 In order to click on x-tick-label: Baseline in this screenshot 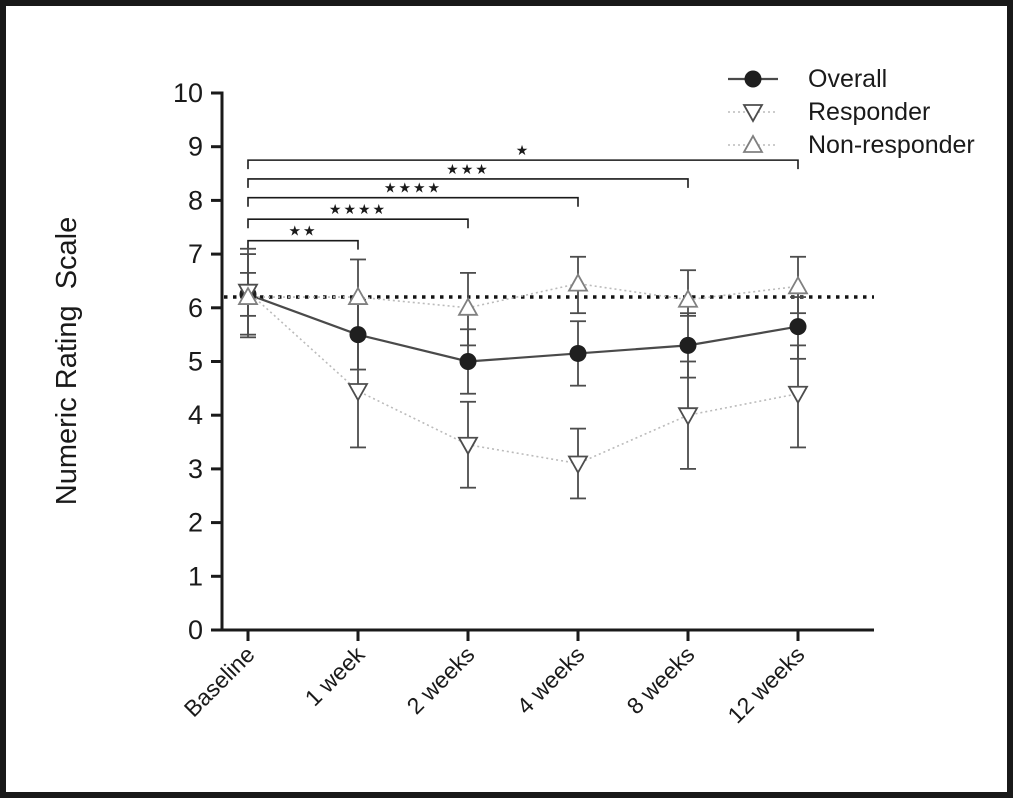, I will do `click(219, 681)`.